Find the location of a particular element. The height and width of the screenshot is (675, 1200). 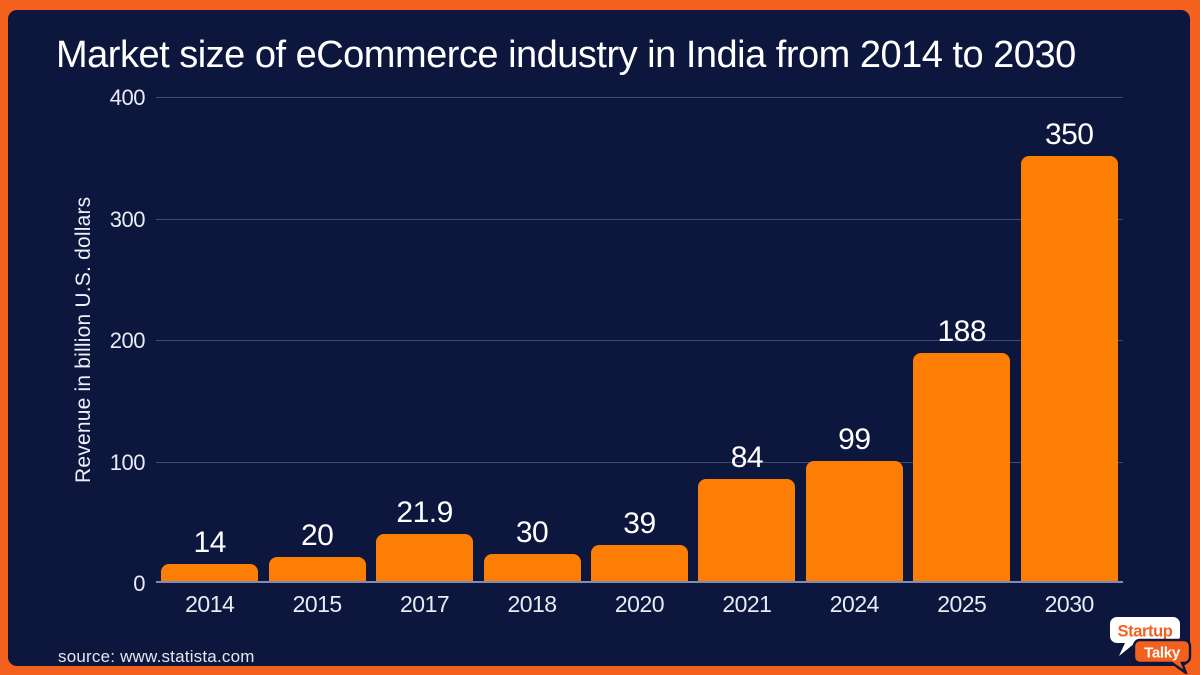

bar-group-2018: 30 2018 is located at coordinates (531, 357).